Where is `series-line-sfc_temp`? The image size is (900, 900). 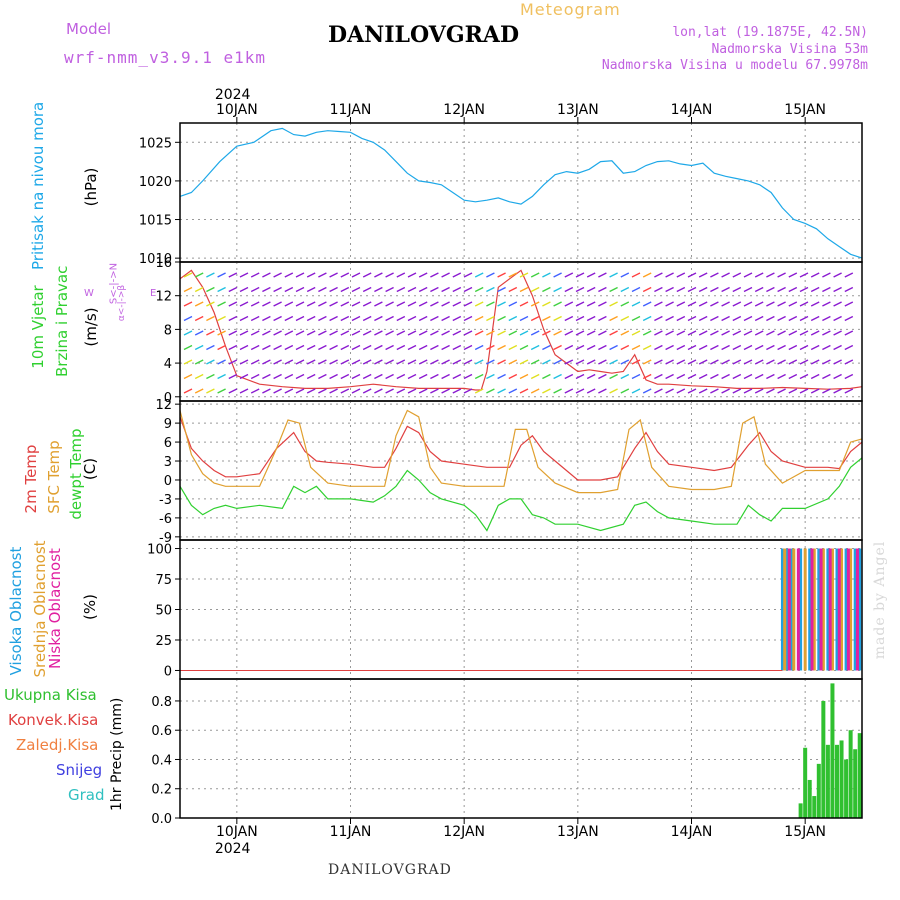
series-line-sfc_temp is located at coordinates (521, 451).